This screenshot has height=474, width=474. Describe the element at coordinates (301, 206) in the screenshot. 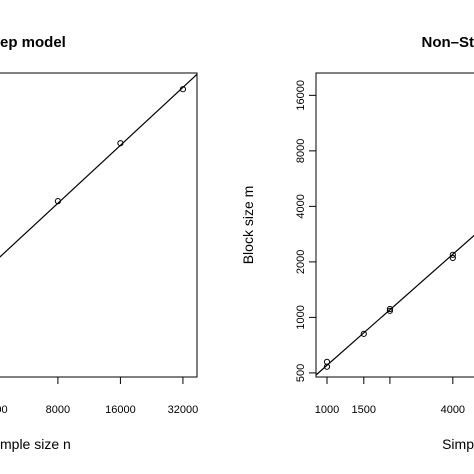

I see `y-tick-label: 4000` at that location.